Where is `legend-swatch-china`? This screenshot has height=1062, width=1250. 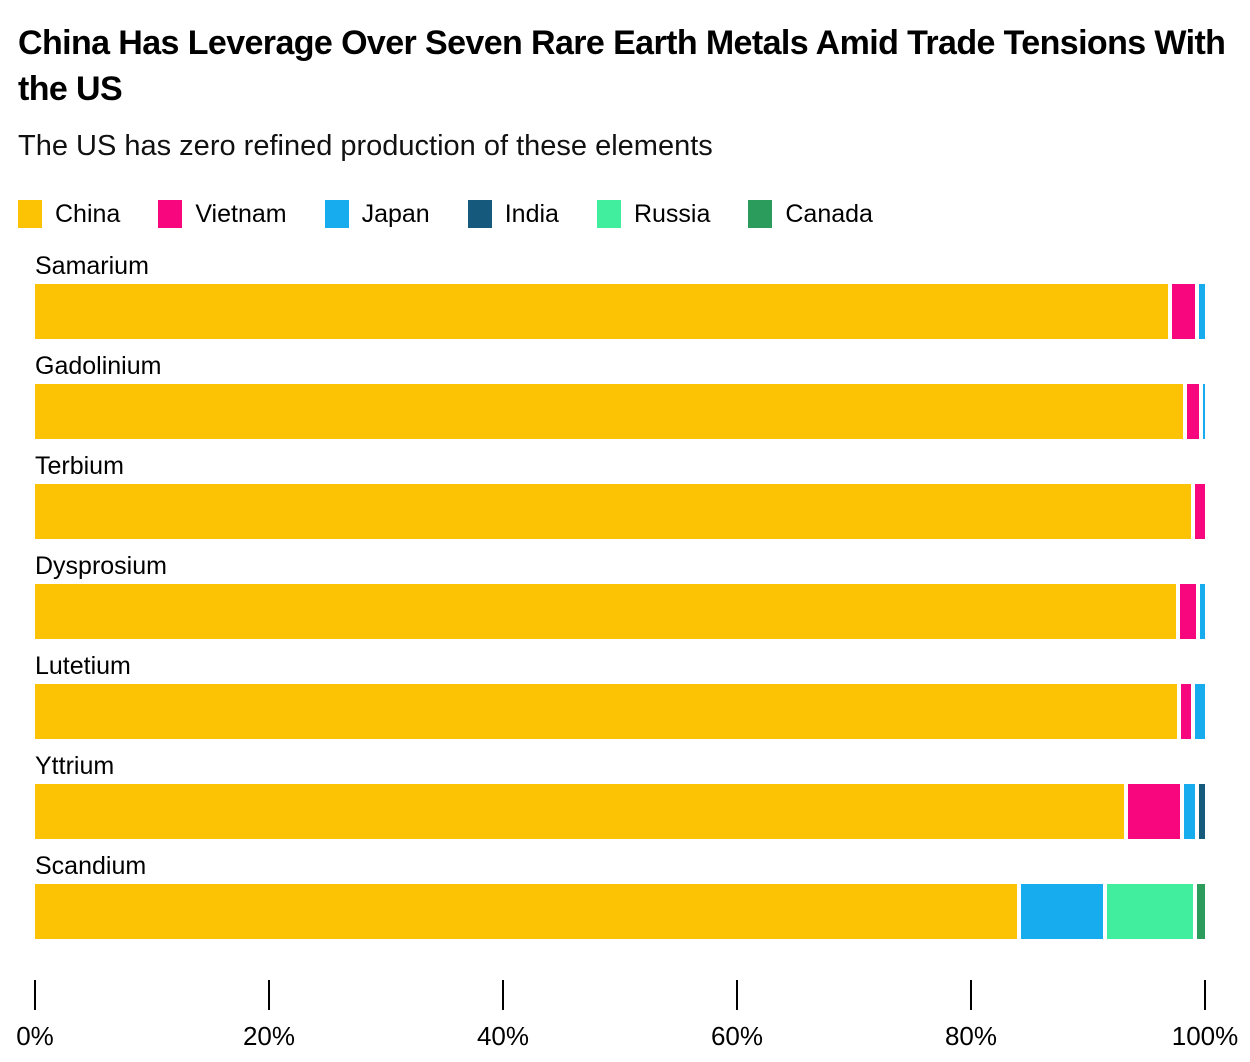
legend-swatch-china is located at coordinates (30, 214).